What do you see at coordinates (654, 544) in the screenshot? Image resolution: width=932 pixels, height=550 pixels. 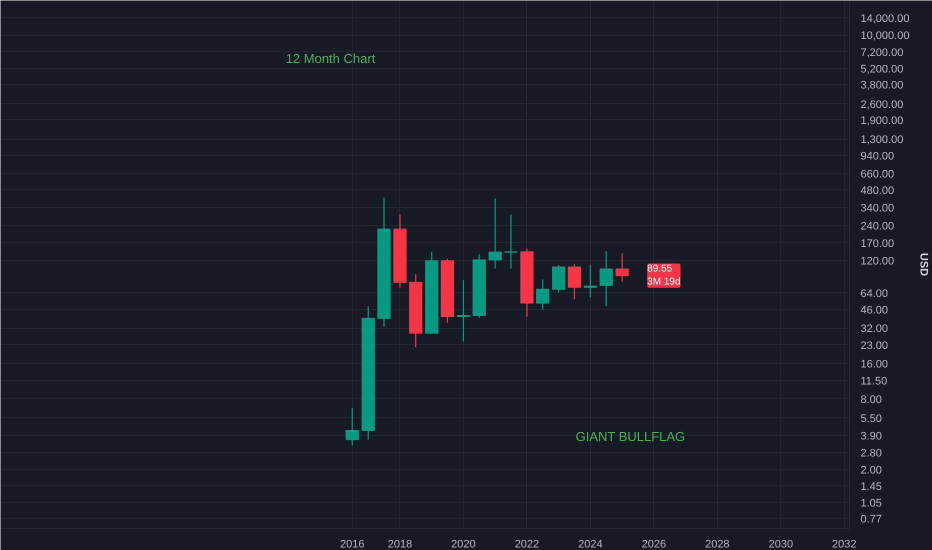 I see `x-tick-label: 2026` at bounding box center [654, 544].